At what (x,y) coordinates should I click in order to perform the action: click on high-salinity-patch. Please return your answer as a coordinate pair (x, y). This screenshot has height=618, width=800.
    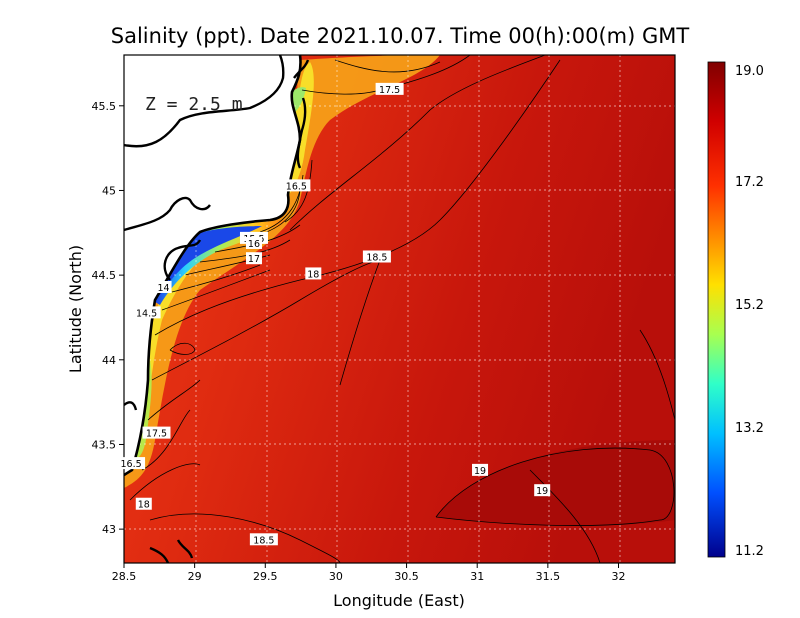
    Looking at the image, I should click on (555, 483).